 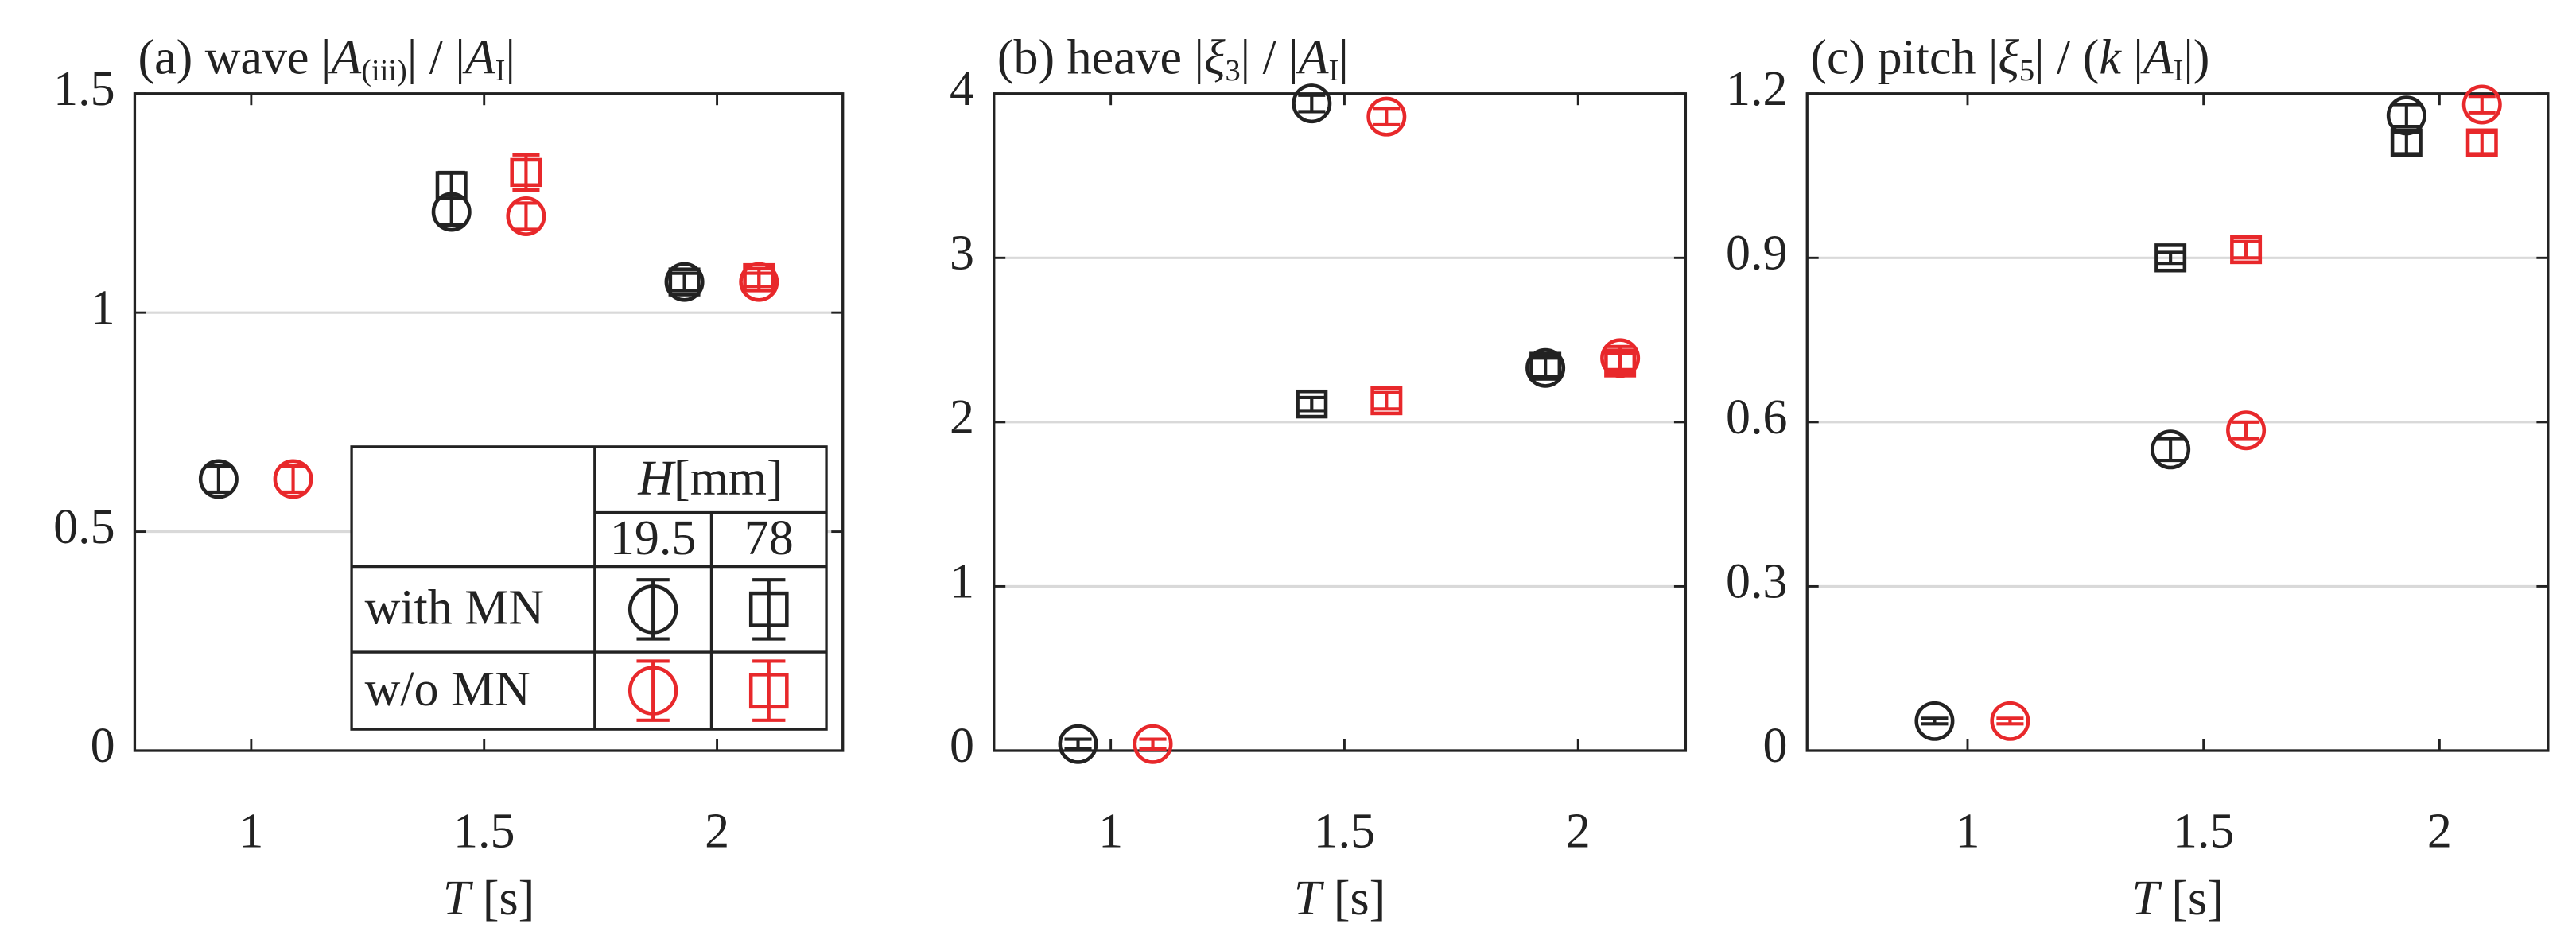 I want to click on text-part: (b) heave |, so click(x=1100, y=58).